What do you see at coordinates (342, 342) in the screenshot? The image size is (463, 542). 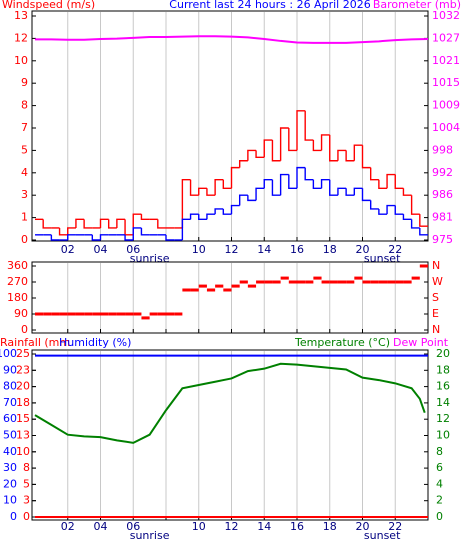 I see `y2-axis-label: Temperature (°C)` at bounding box center [342, 342].